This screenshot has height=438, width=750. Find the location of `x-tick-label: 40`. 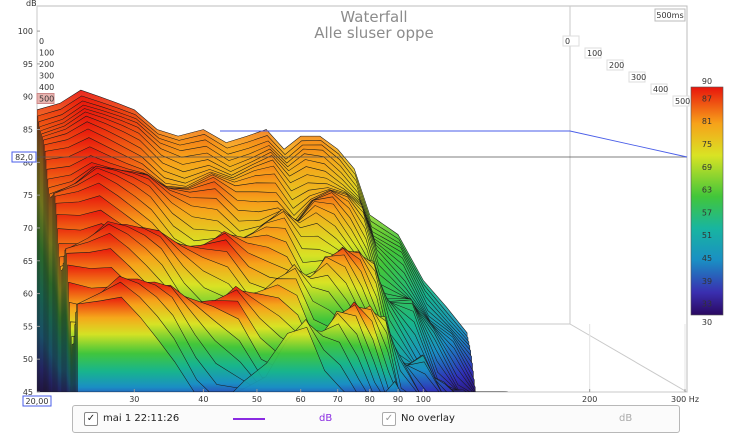

x-tick-label: 40 is located at coordinates (203, 399).